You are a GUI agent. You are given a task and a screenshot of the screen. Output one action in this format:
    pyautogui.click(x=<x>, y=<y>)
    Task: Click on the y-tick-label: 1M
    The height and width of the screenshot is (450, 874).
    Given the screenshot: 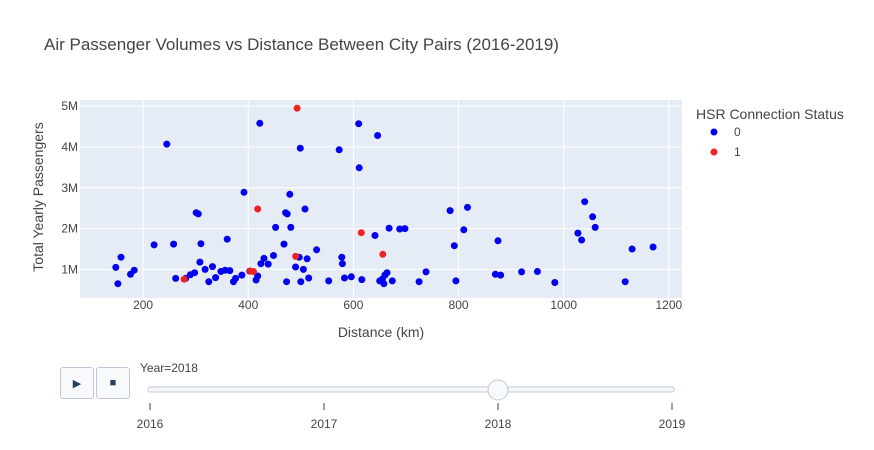 What is the action you would take?
    pyautogui.click(x=69, y=269)
    